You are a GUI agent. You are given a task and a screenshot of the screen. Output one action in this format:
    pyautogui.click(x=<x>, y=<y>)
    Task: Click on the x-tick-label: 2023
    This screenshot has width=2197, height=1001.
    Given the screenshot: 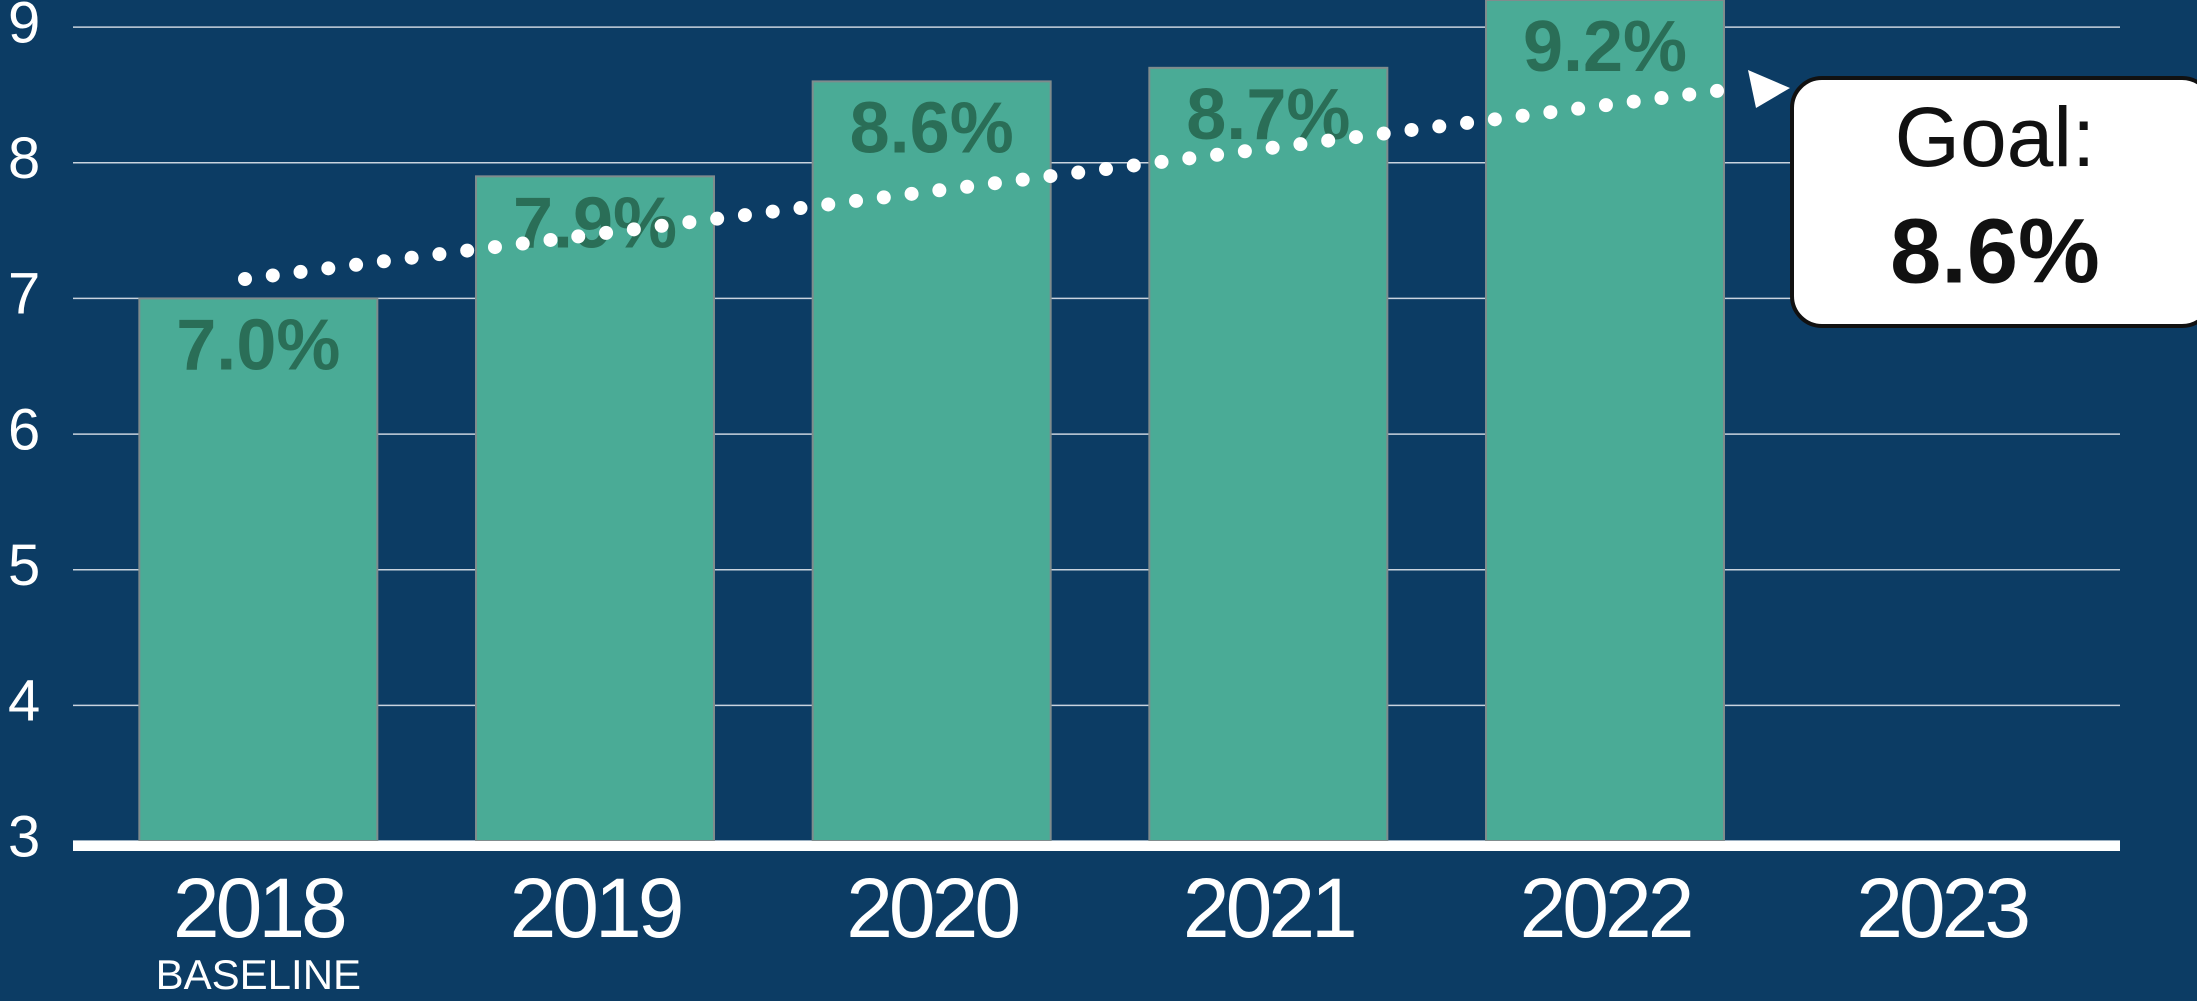 What is the action you would take?
    pyautogui.click(x=1942, y=908)
    